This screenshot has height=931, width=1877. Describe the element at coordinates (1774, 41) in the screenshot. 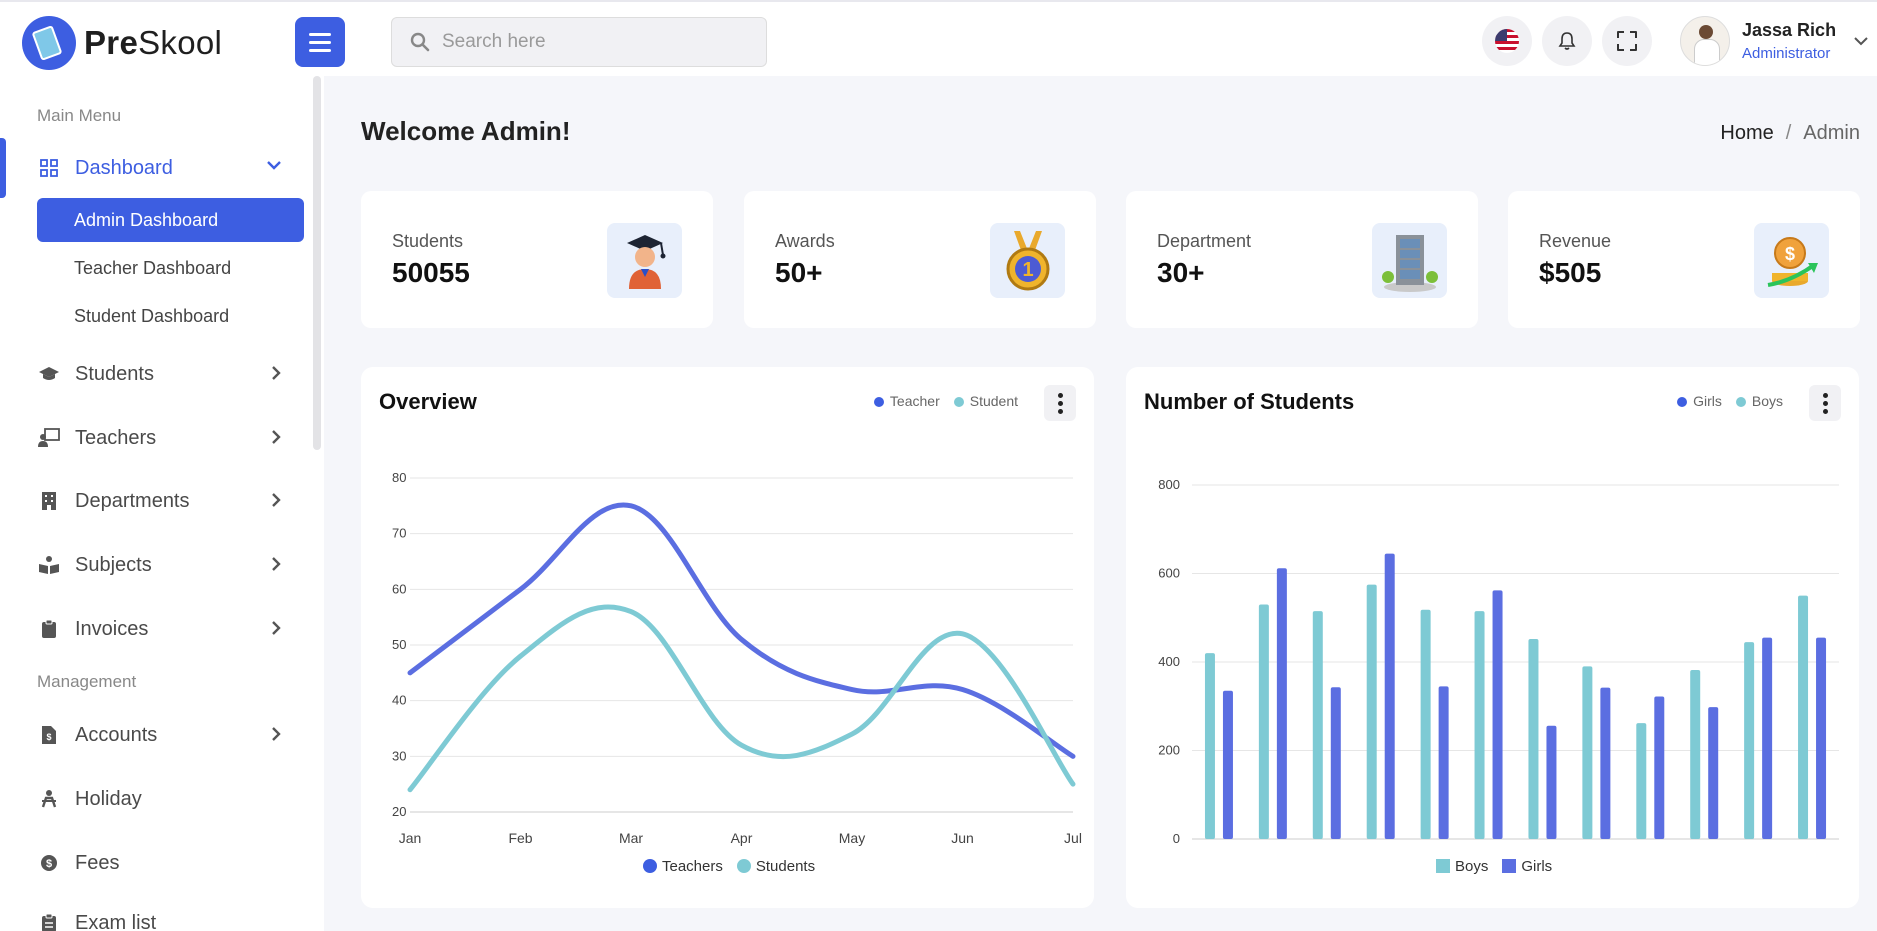

I see `user-menu: Jassa Rich Administrator` at that location.